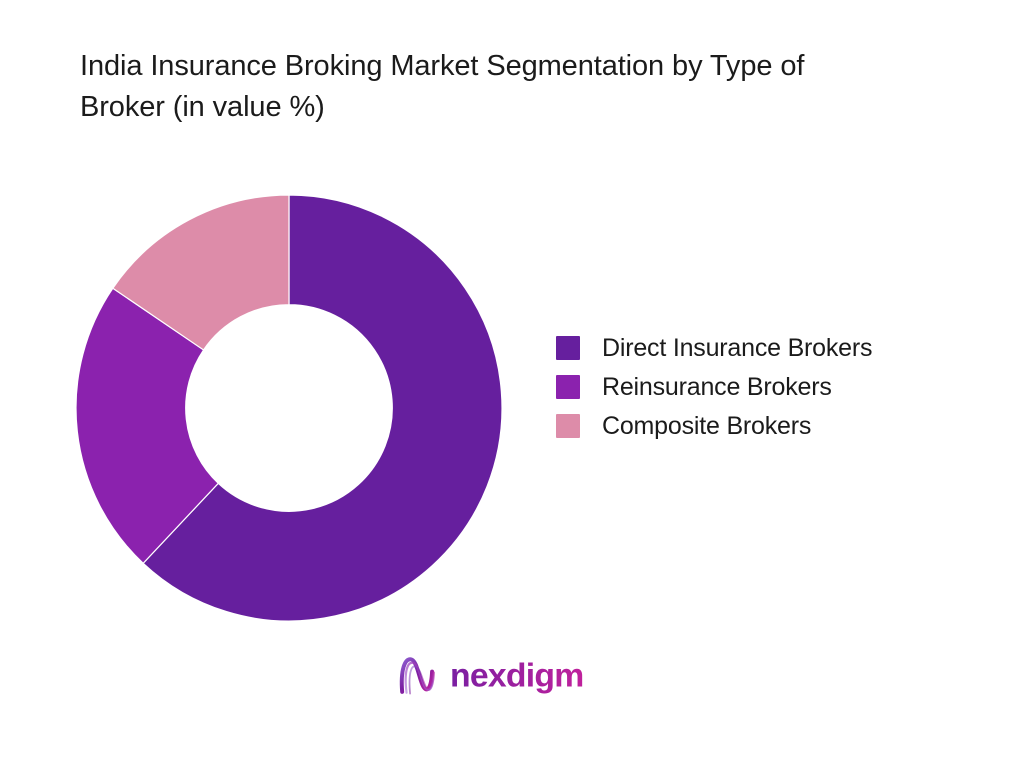 The width and height of the screenshot is (1024, 768). What do you see at coordinates (717, 386) in the screenshot?
I see `legend-label: Reinsurance Brokers` at bounding box center [717, 386].